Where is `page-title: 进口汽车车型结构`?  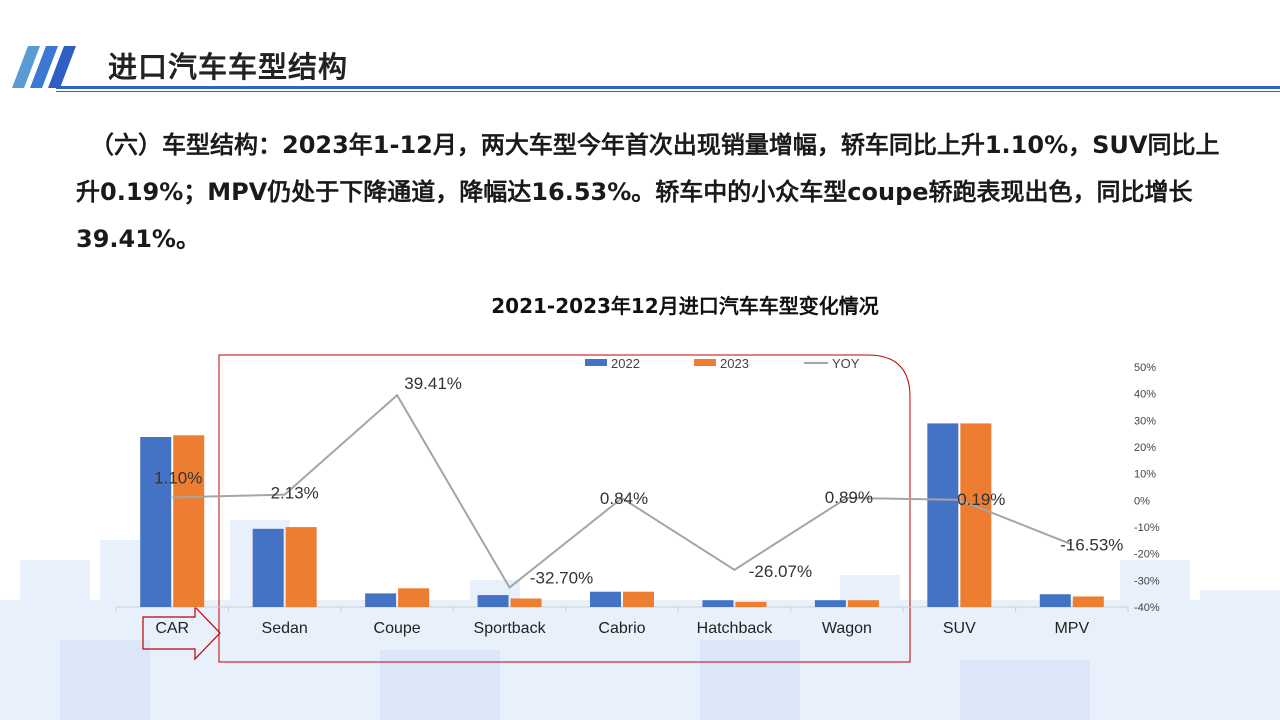
page-title: 进口汽车车型结构 is located at coordinates (228, 67).